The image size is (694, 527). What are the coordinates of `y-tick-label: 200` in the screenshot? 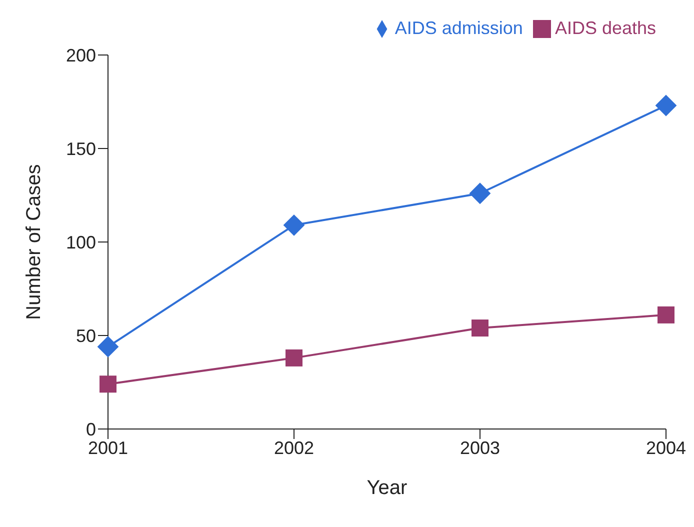 It's located at (81, 55).